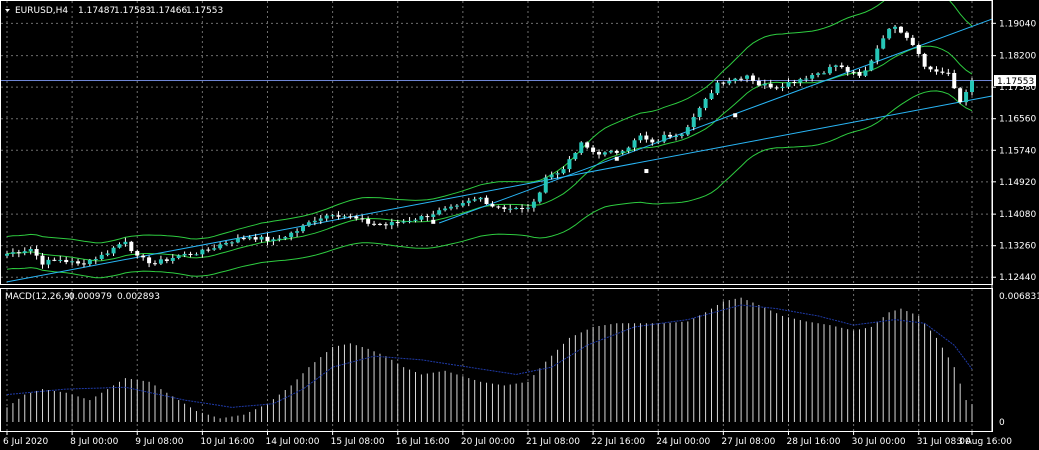 The image size is (1039, 450). Describe the element at coordinates (358, 442) in the screenshot. I see `time-tick-label: 15 Jul 08:00` at that location.